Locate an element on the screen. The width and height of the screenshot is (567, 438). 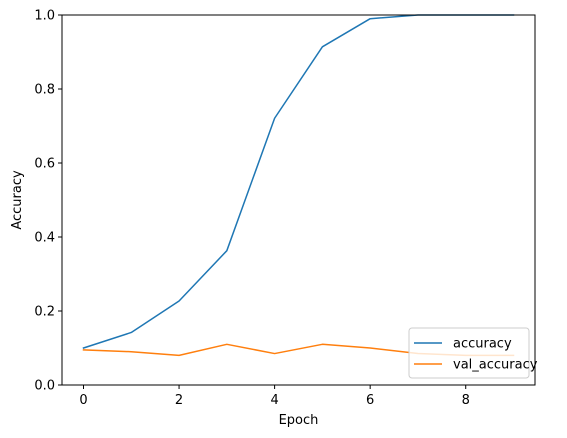
legend-label-accuracy: accuracy is located at coordinates (482, 344).